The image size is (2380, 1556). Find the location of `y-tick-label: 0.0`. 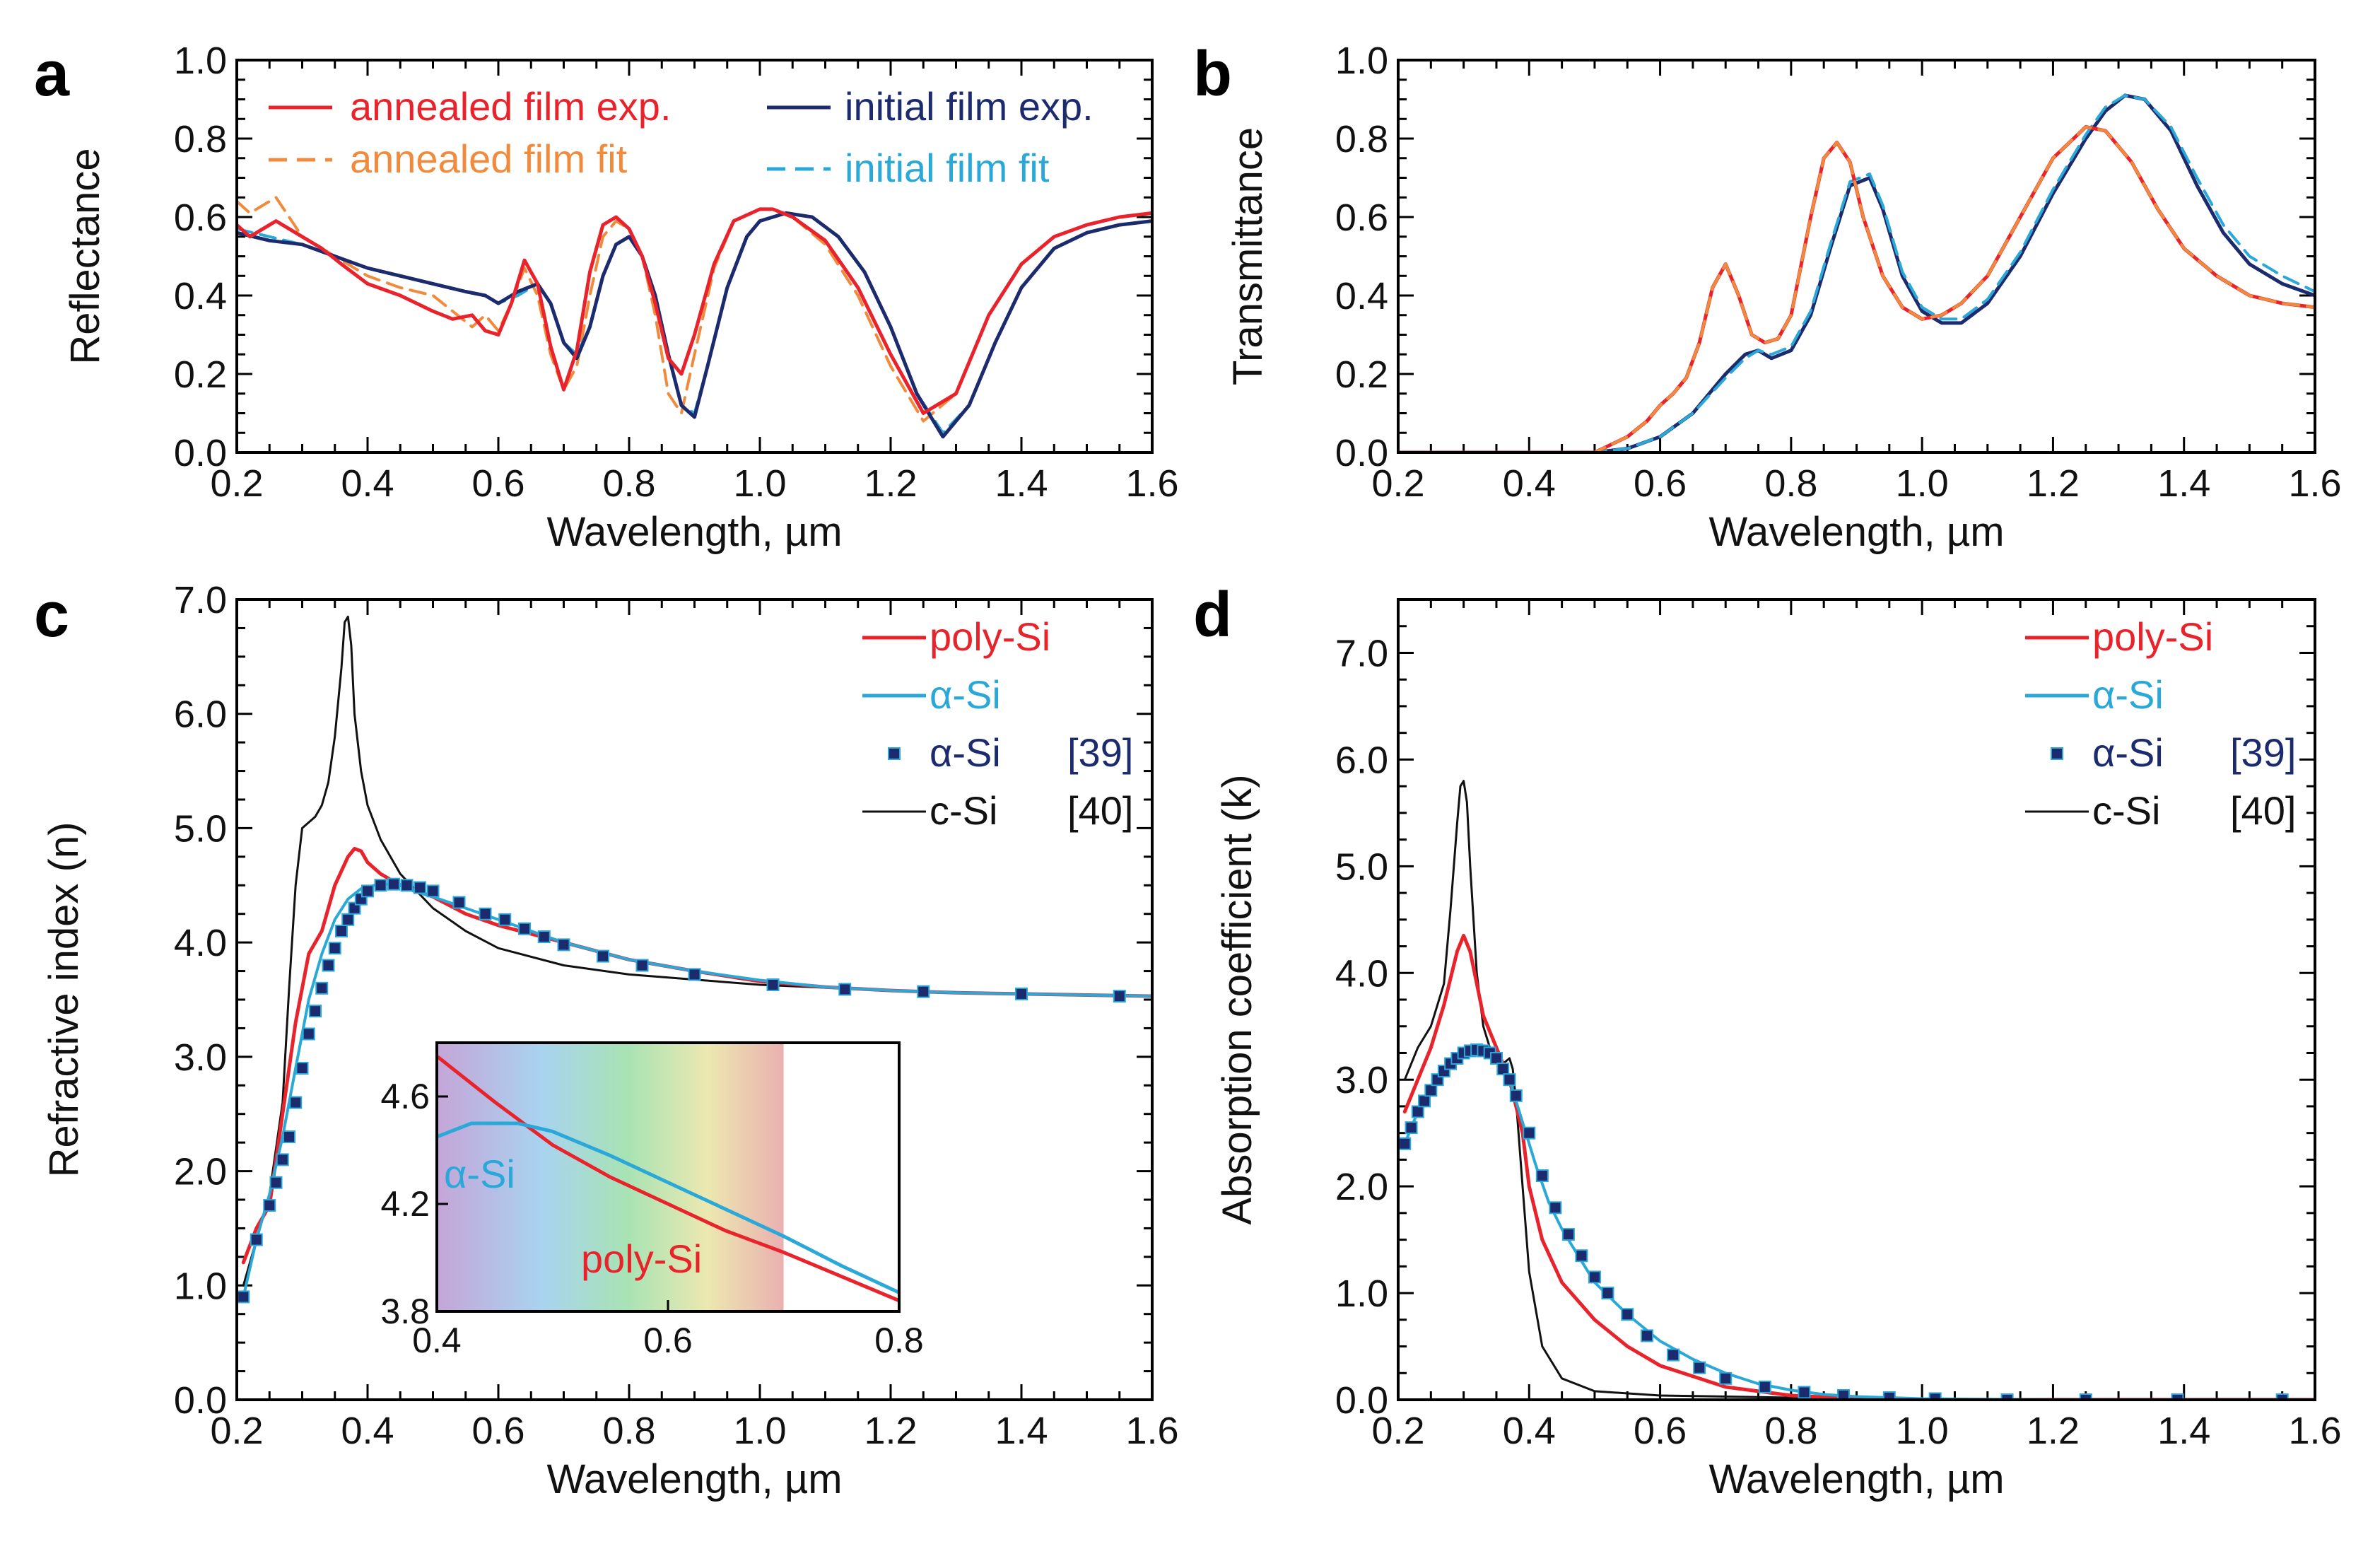

y-tick-label: 0.0 is located at coordinates (1361, 1400).